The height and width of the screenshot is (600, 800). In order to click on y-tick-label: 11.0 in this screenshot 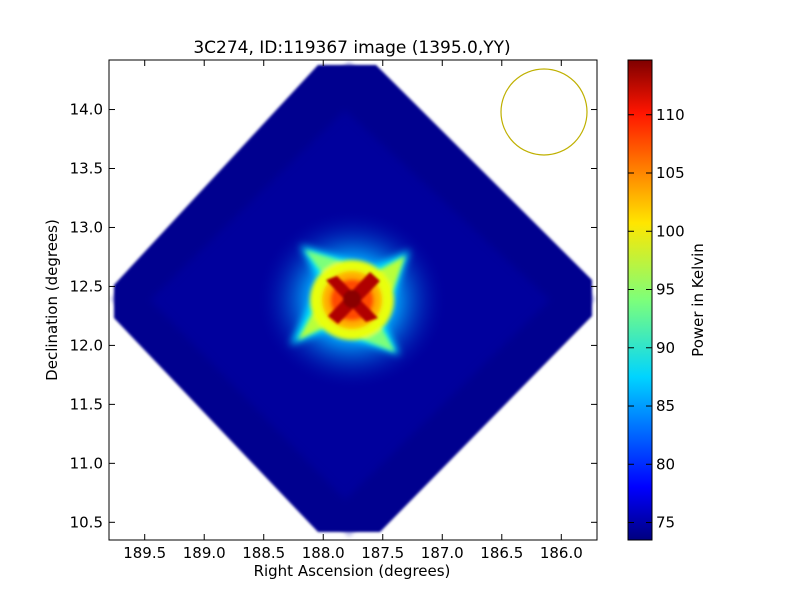, I will do `click(86, 463)`.